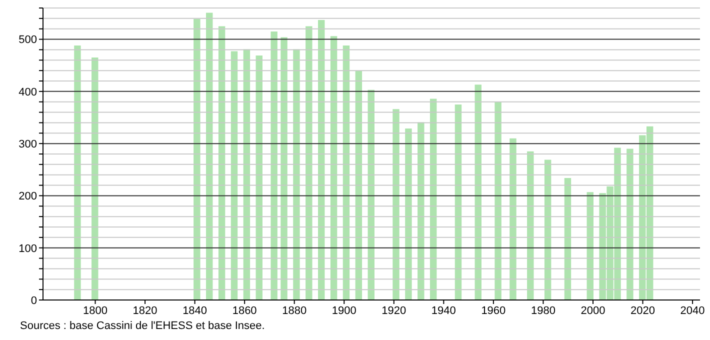 The image size is (710, 340). What do you see at coordinates (244, 310) in the screenshot?
I see `x-tick-label: 1860` at bounding box center [244, 310].